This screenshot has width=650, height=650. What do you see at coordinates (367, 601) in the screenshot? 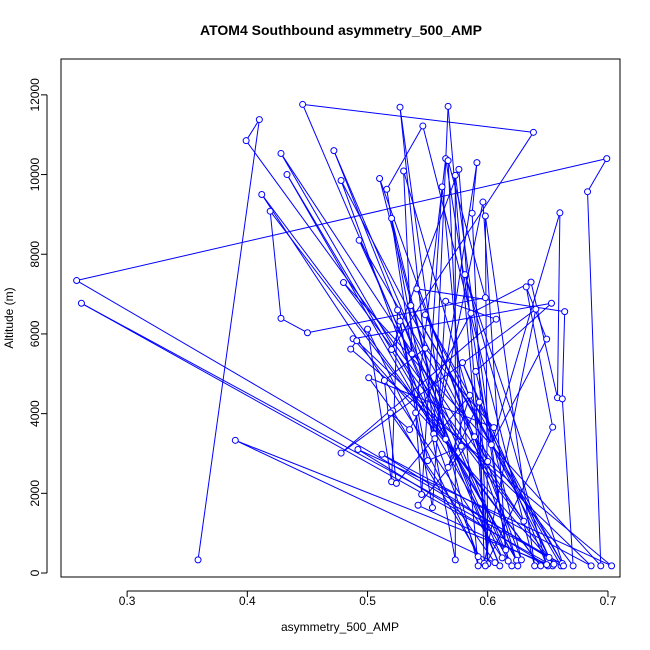
I see `x-tick-label: 0.5` at bounding box center [367, 601].